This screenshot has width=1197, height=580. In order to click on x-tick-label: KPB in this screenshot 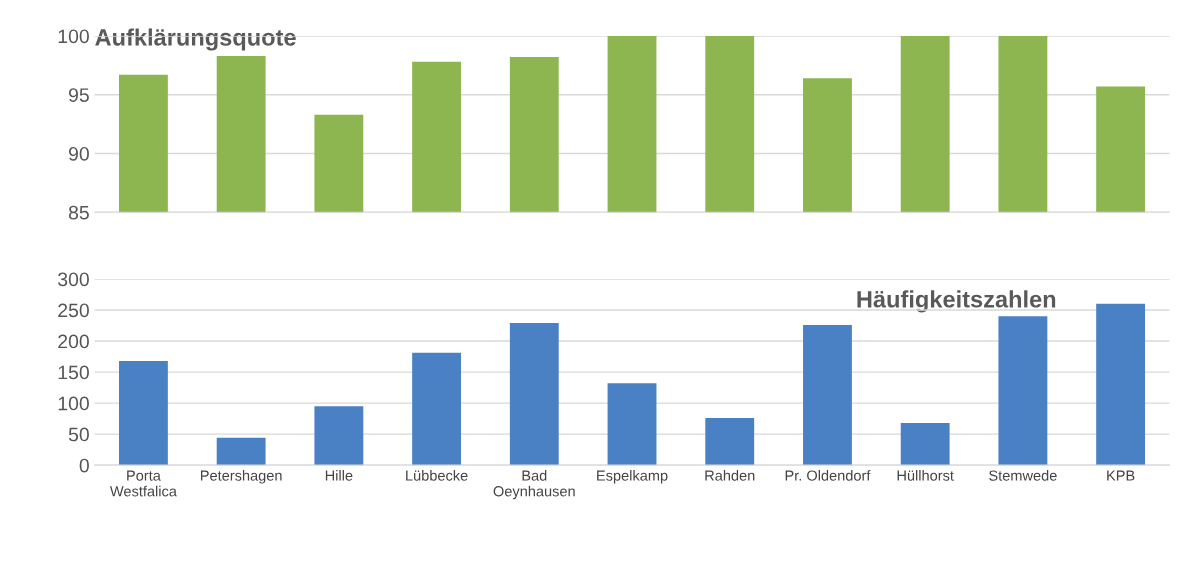, I will do `click(1121, 475)`.